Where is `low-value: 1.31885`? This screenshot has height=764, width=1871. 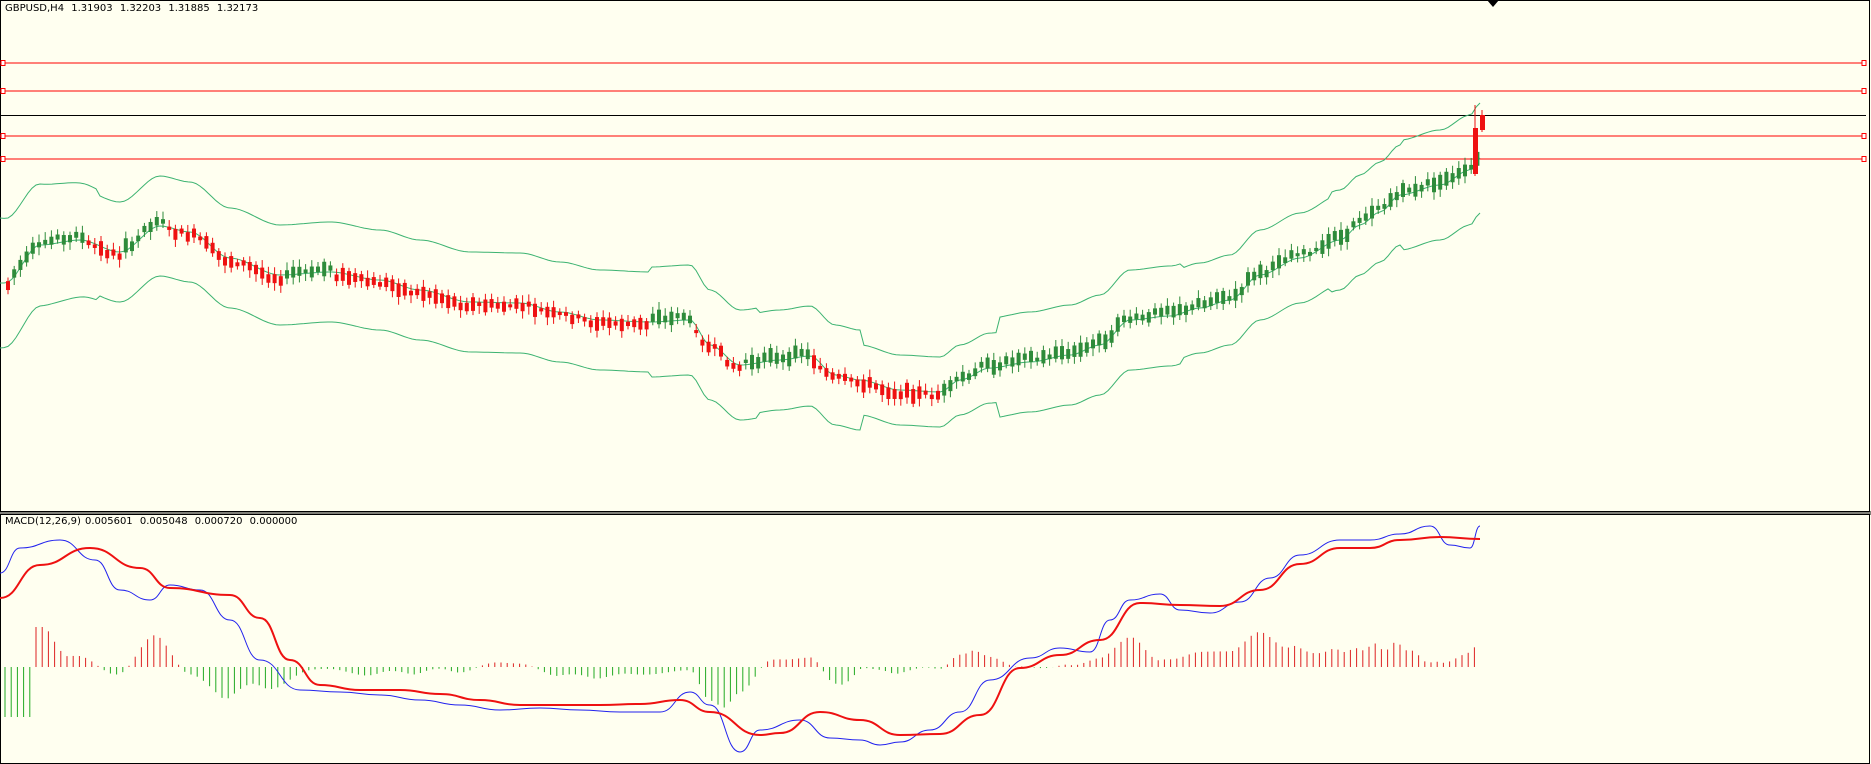 low-value: 1.31885 is located at coordinates (189, 8).